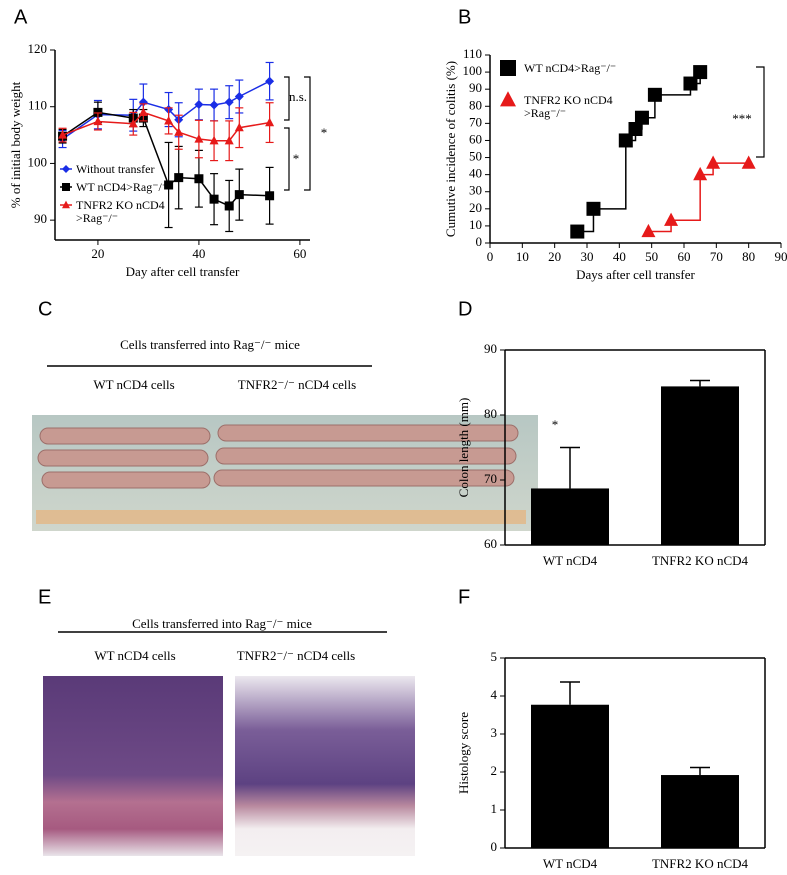 The image size is (787, 875). Describe the element at coordinates (716, 256) in the screenshot. I see `x-tick-label: 70` at that location.